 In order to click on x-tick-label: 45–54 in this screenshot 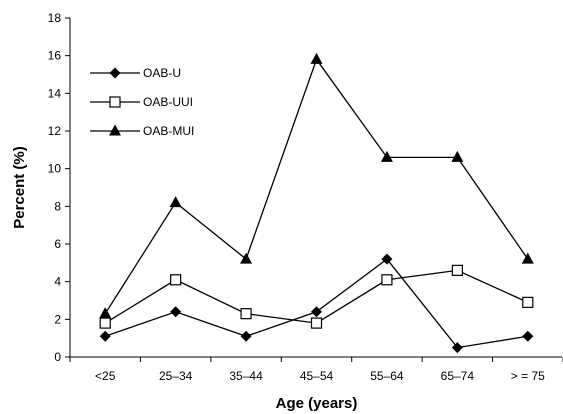, I will do `click(317, 376)`.